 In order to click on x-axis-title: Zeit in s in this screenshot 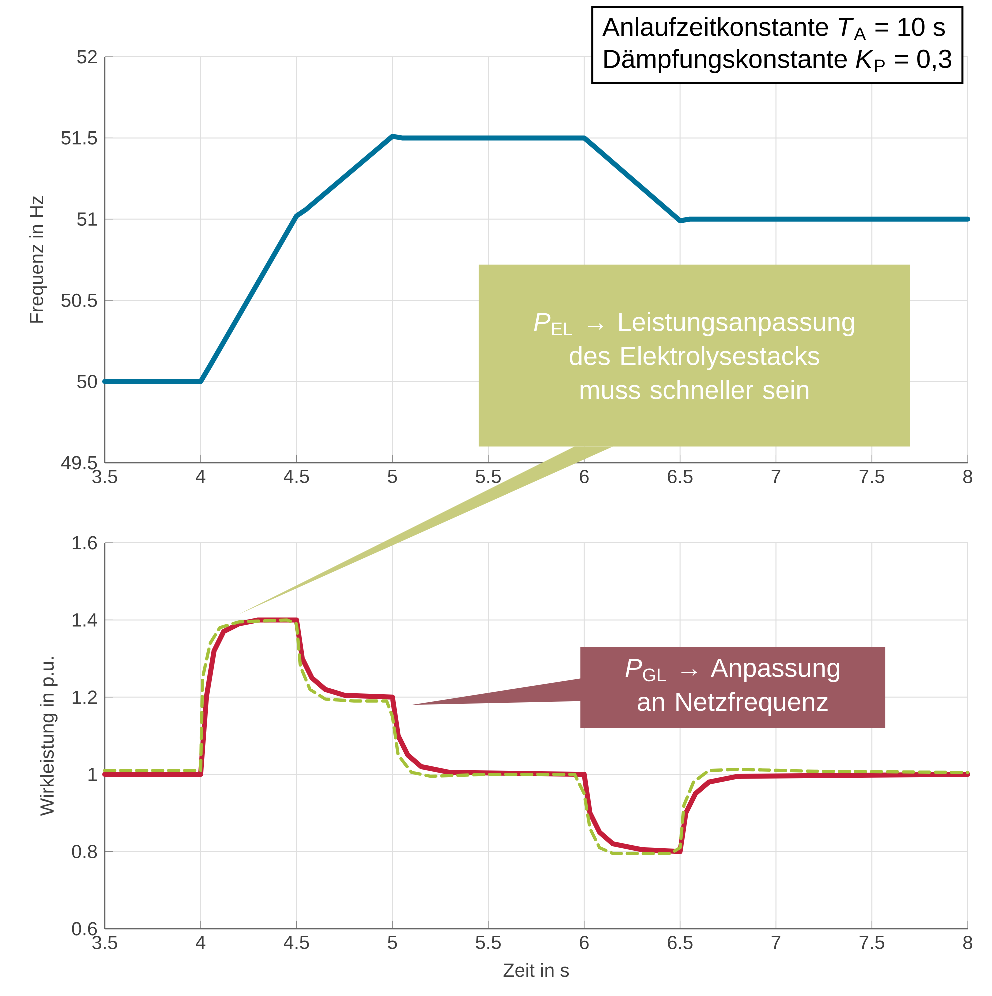, I will do `click(537, 970)`.